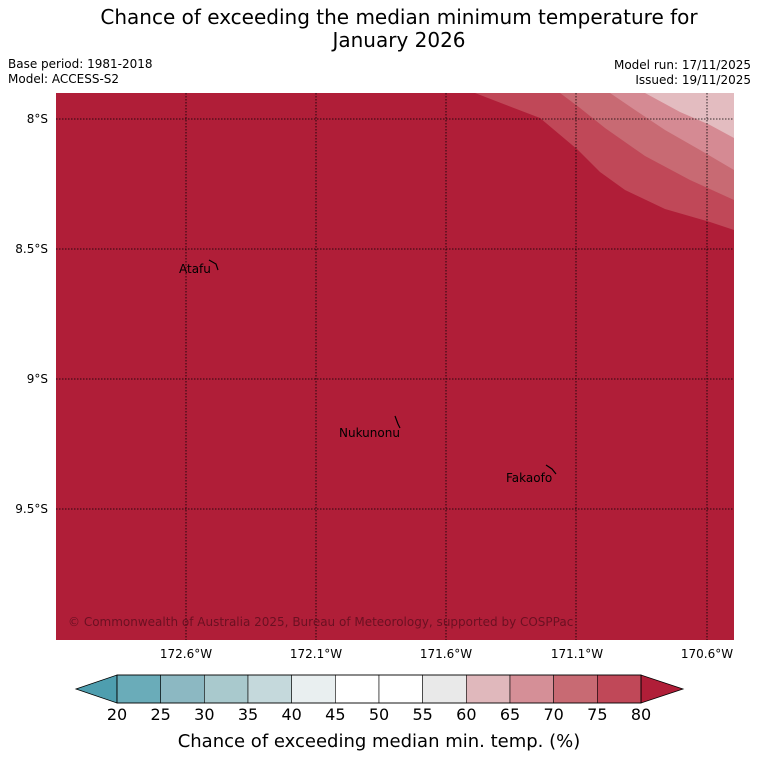 The image size is (758, 781). I want to click on lon-label-170-6w: 170.6°W, so click(707, 654).